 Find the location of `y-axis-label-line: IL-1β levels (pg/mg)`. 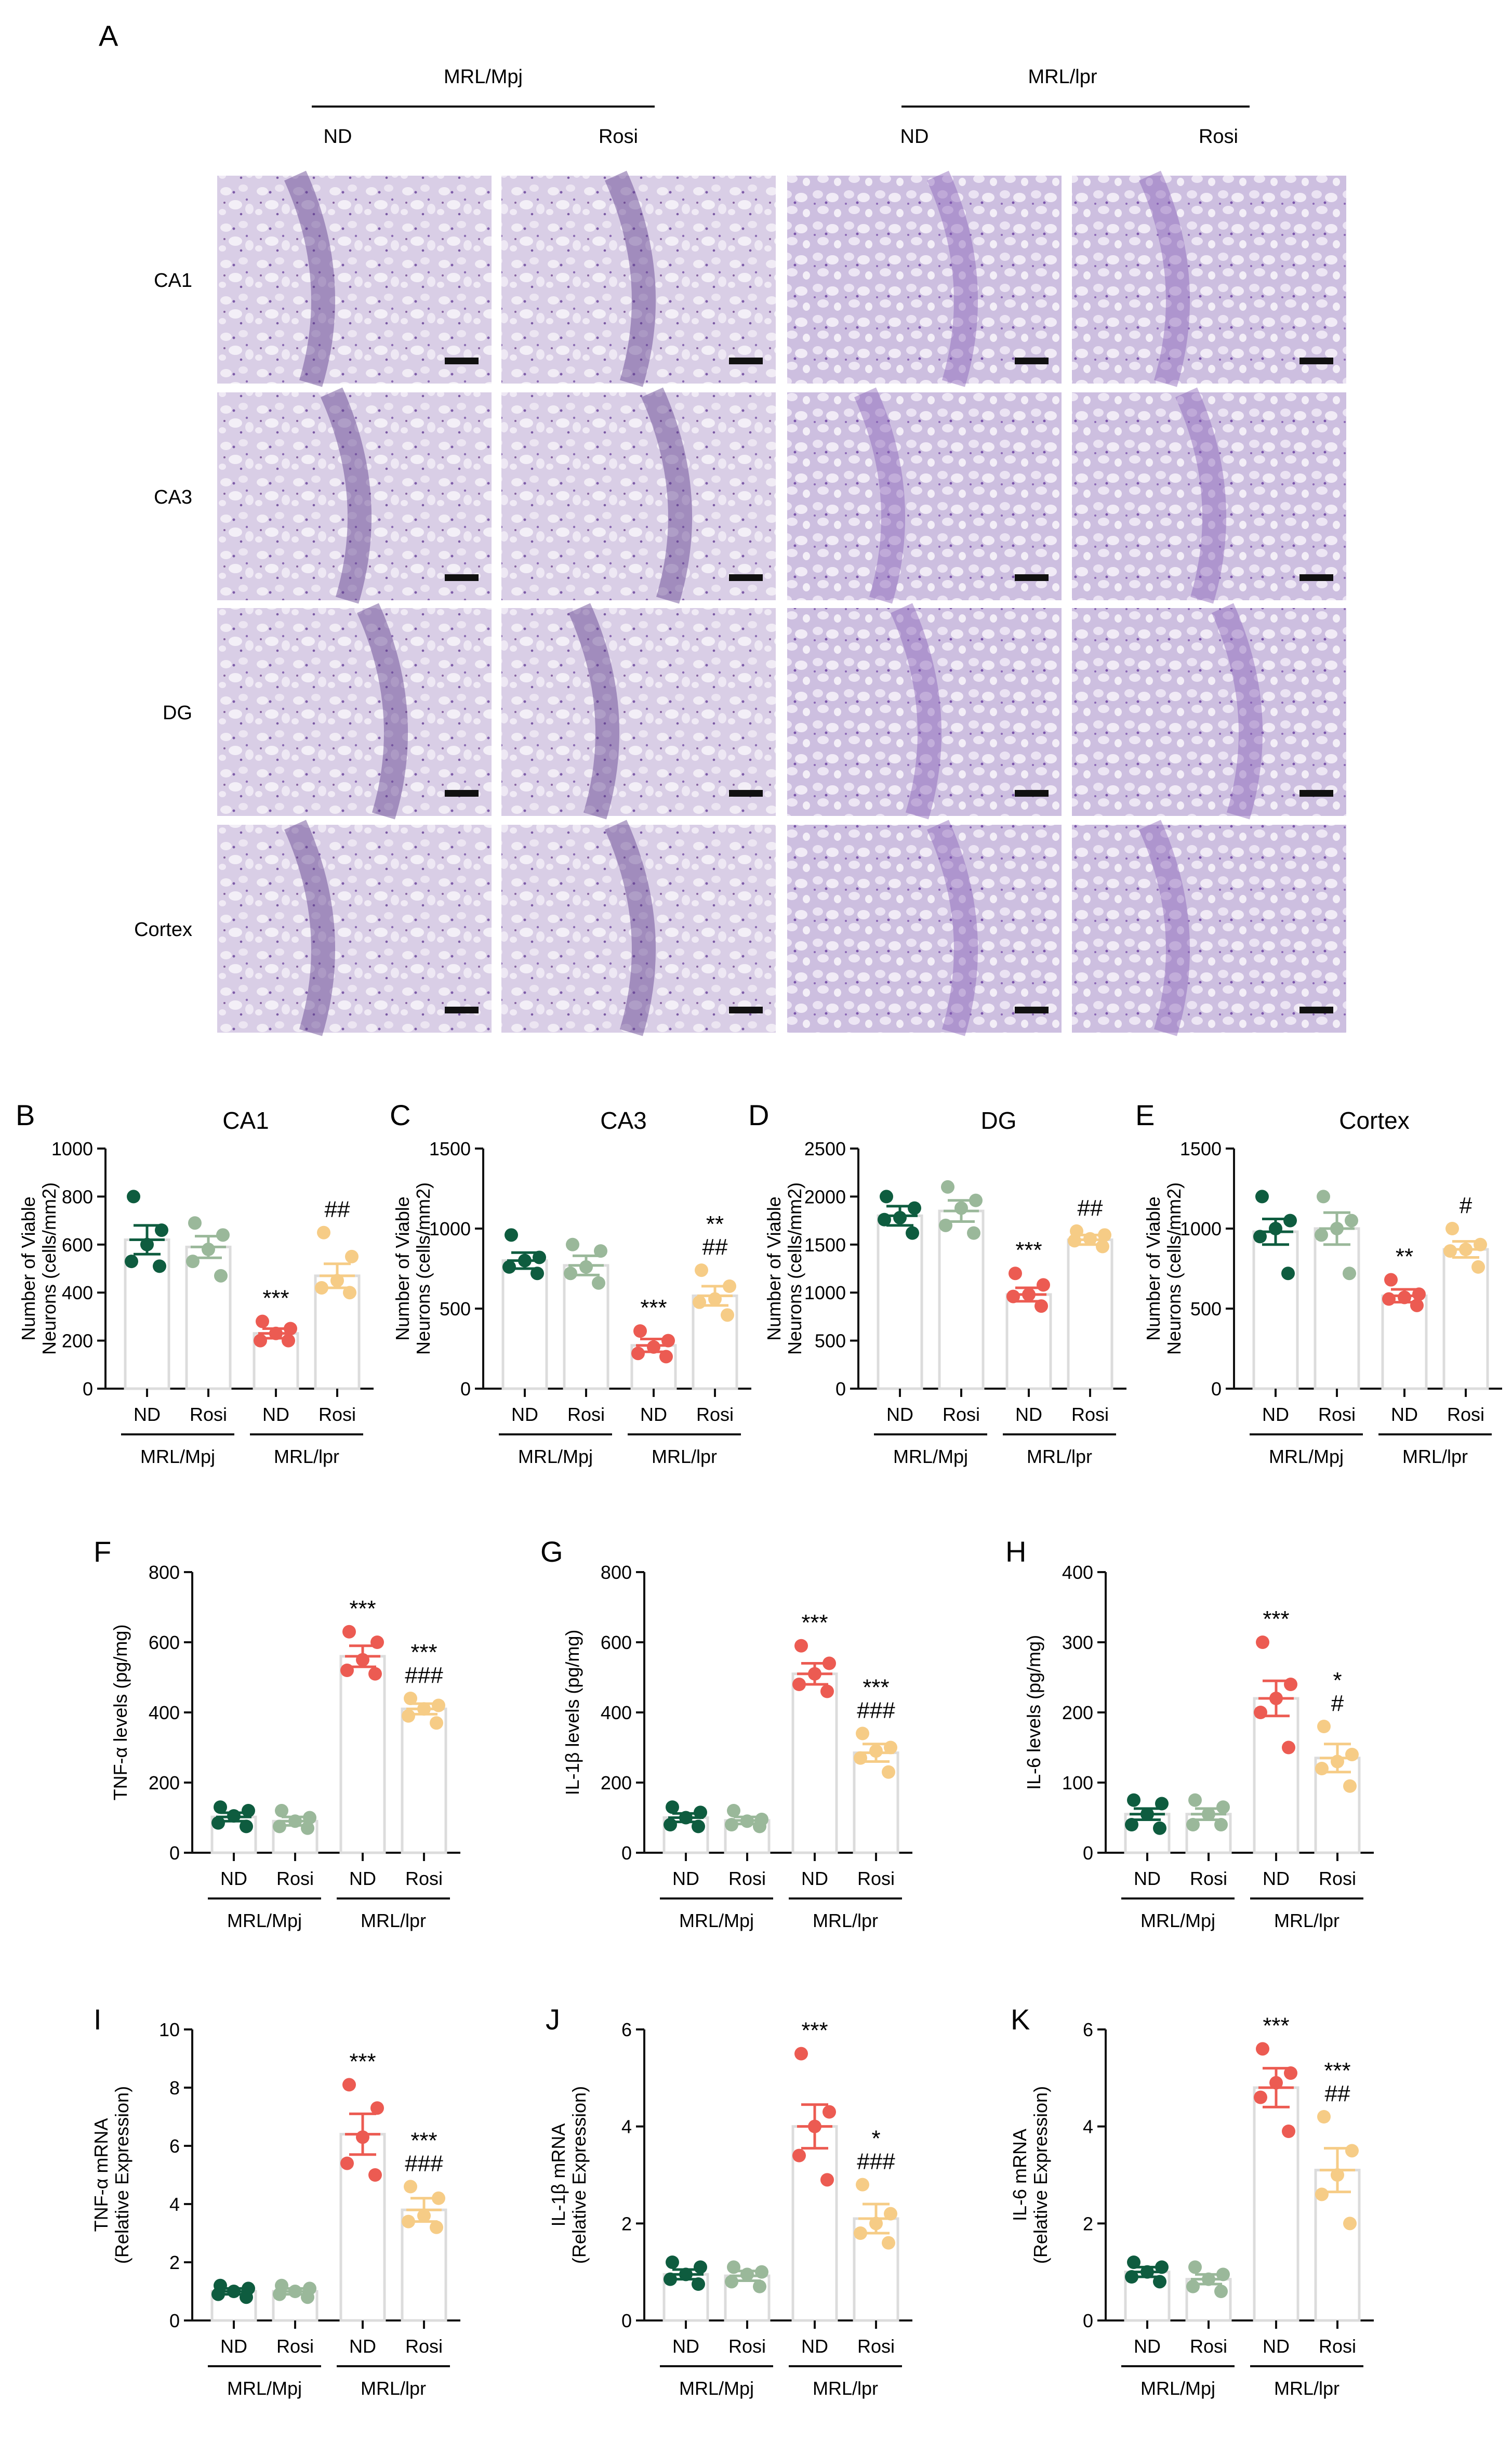

y-axis-label-line: IL-1β levels (pg/mg) is located at coordinates (573, 1713).